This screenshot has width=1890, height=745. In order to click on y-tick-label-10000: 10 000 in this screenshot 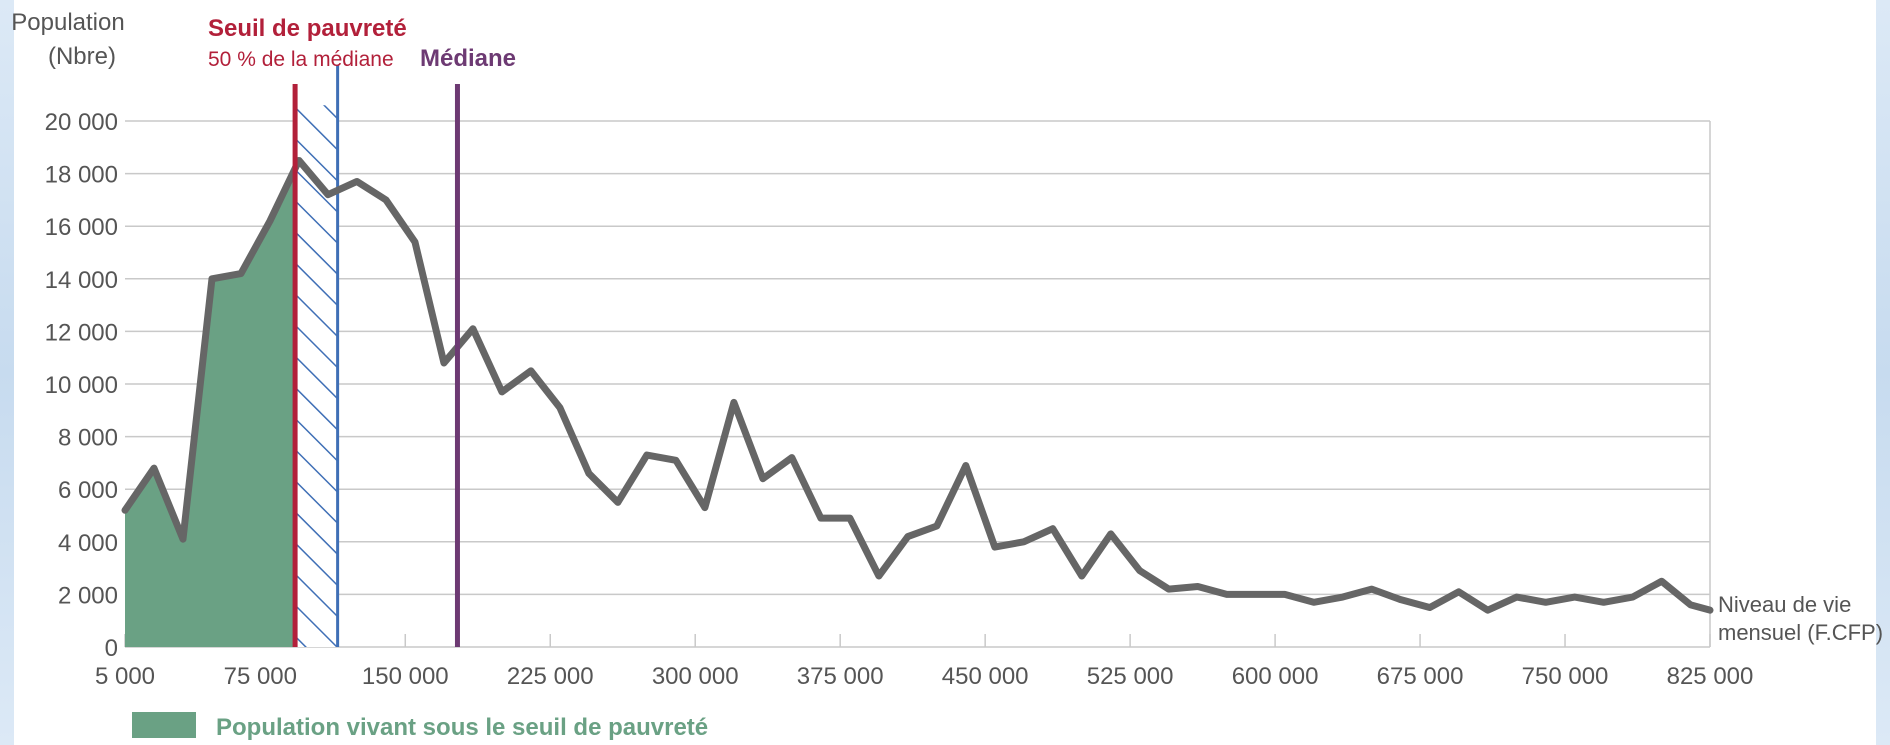, I will do `click(81, 385)`.